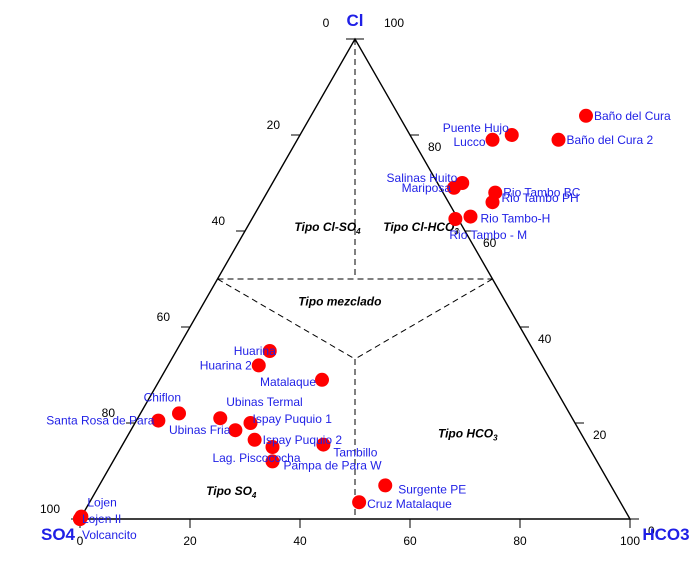  Describe the element at coordinates (422, 178) in the screenshot. I see `point-label: Salinas Huito` at that location.